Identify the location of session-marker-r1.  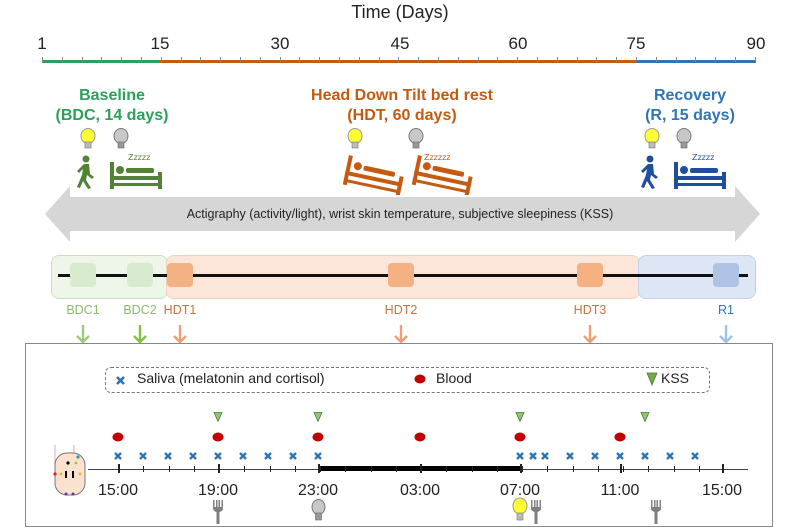
(726, 275).